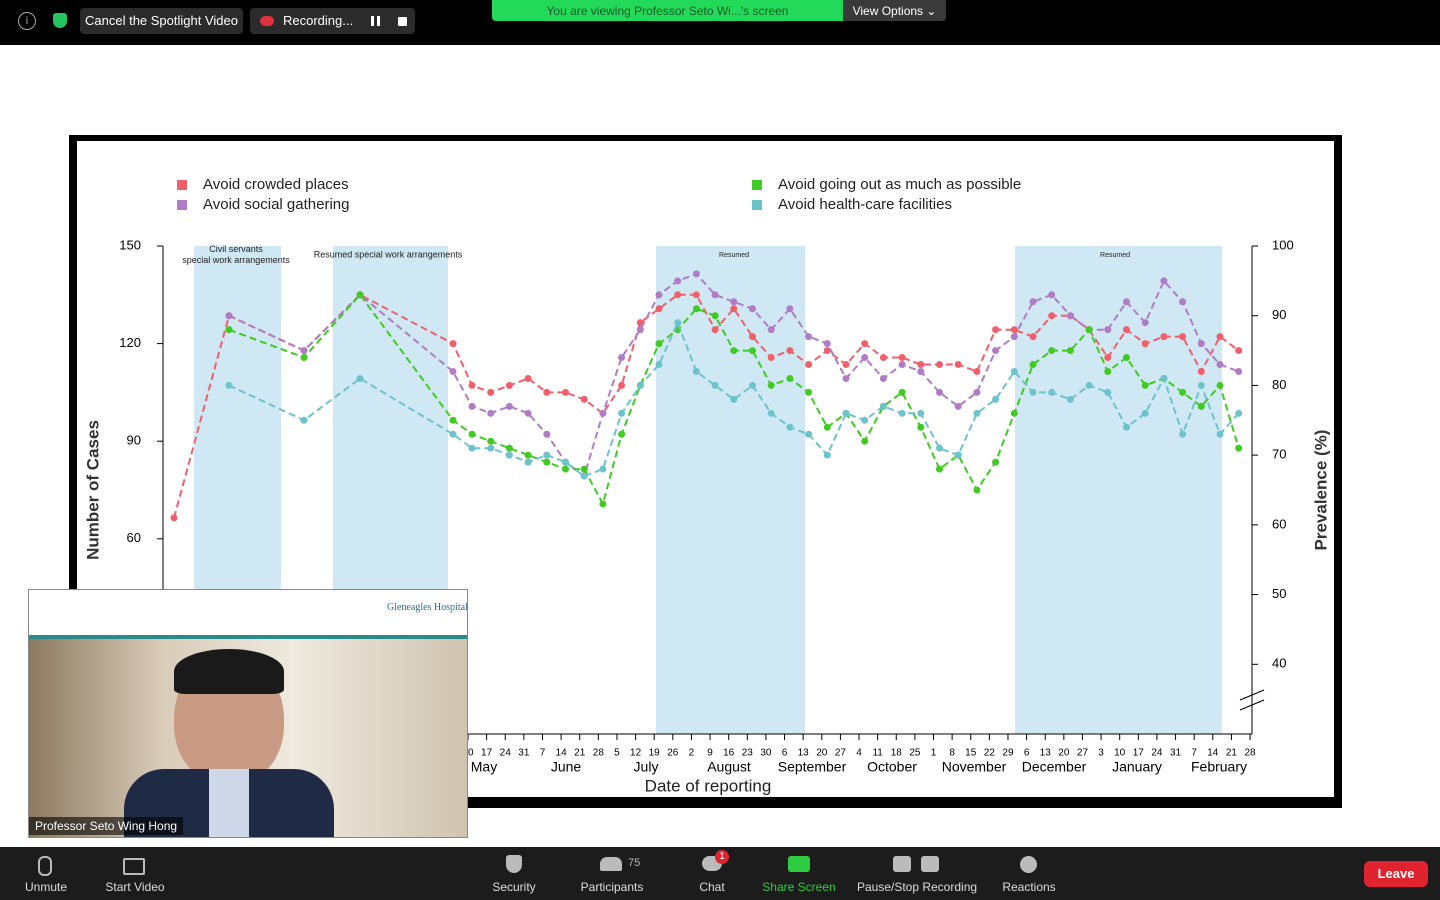  What do you see at coordinates (722, 857) in the screenshot?
I see `chat-badge: 1` at bounding box center [722, 857].